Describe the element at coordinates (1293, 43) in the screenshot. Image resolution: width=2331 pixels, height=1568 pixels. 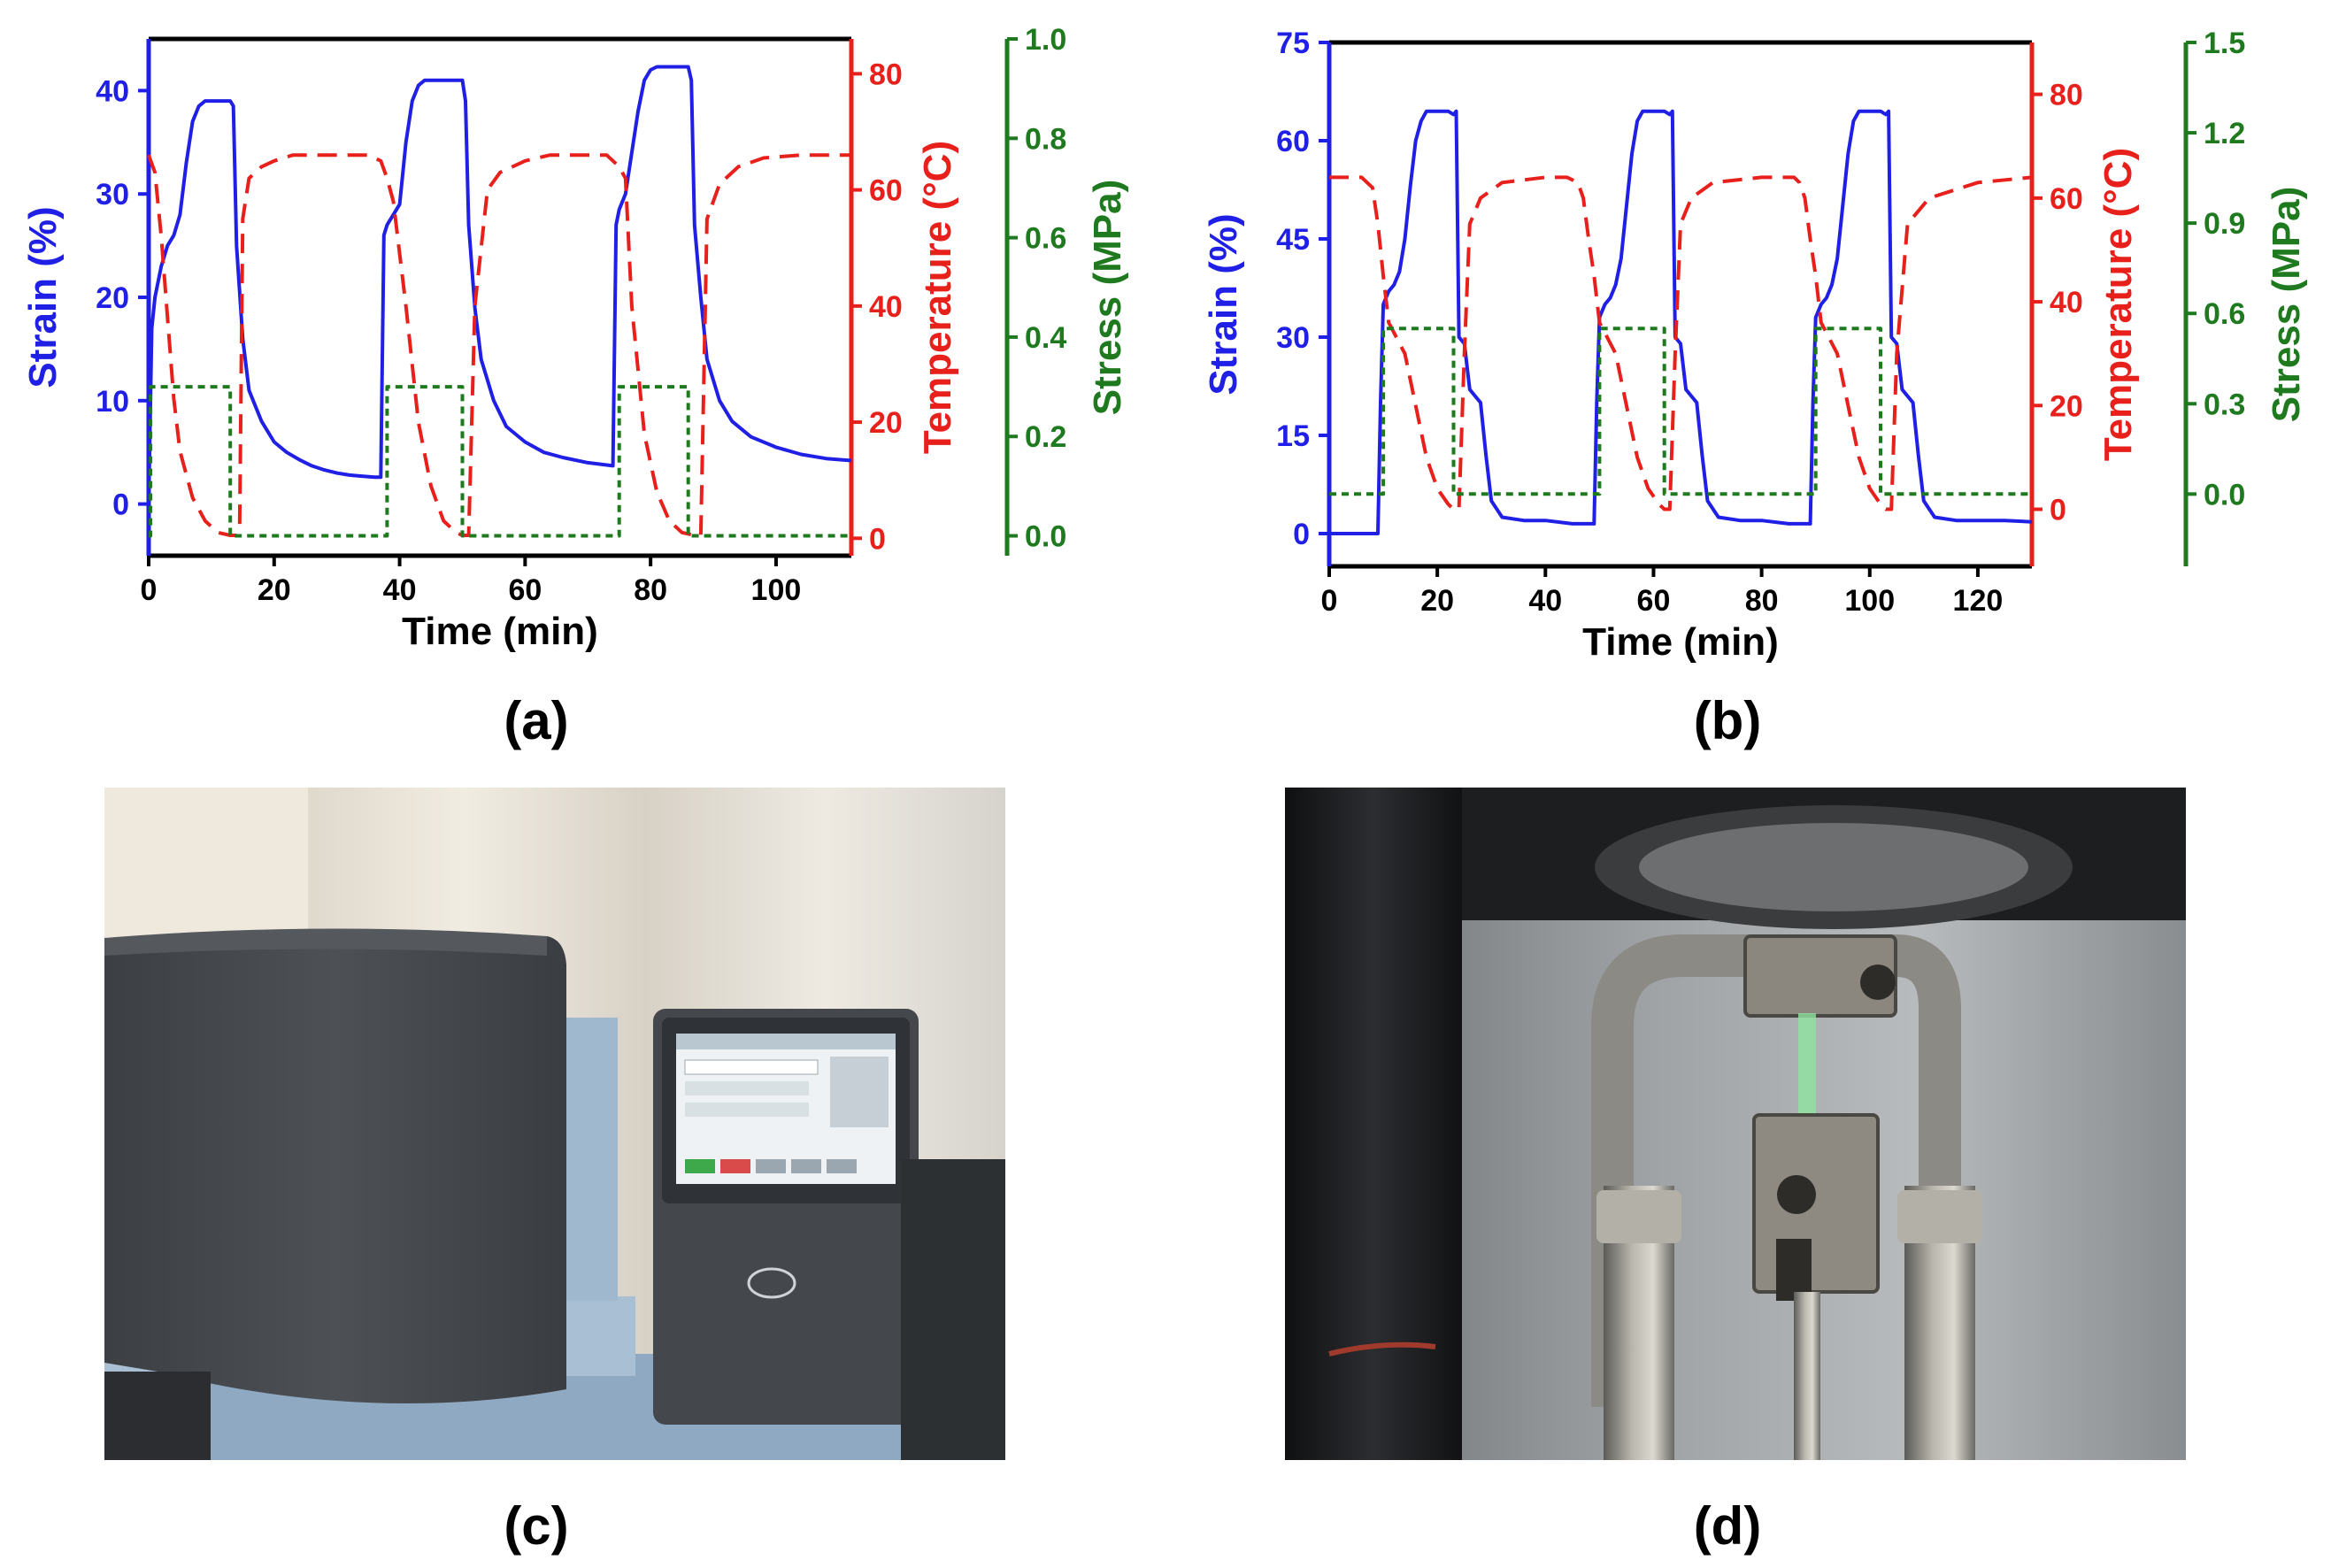
I see `strain-tick-label: 75` at that location.